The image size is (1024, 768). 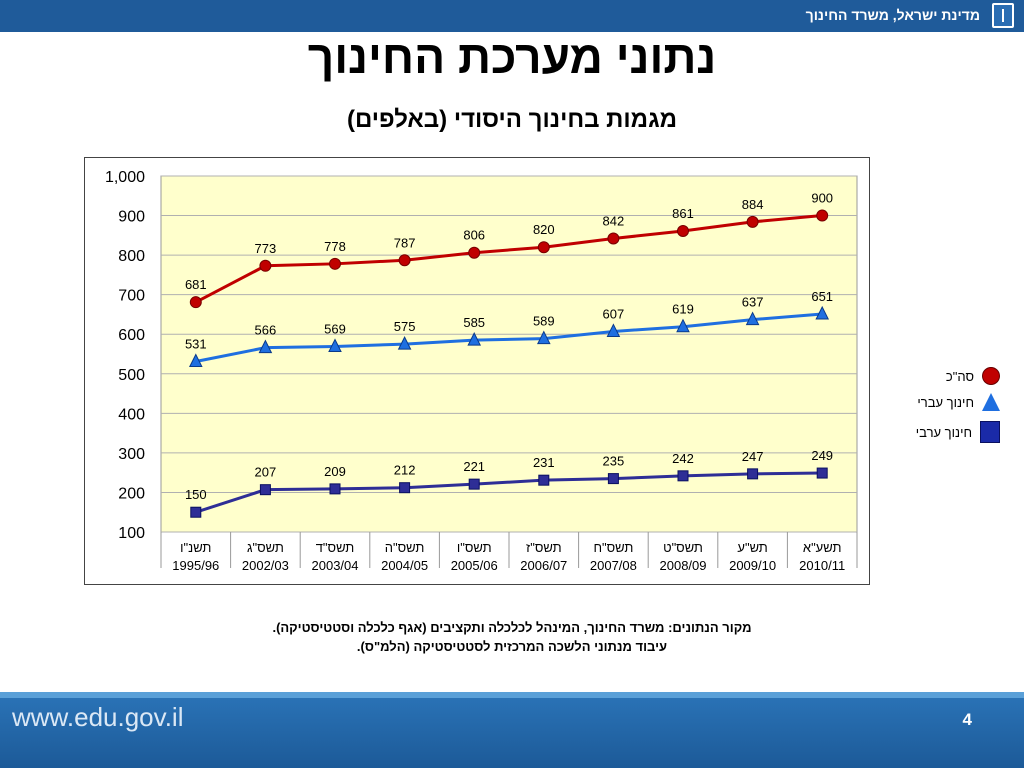 I want to click on data-label: 884, so click(x=753, y=204).